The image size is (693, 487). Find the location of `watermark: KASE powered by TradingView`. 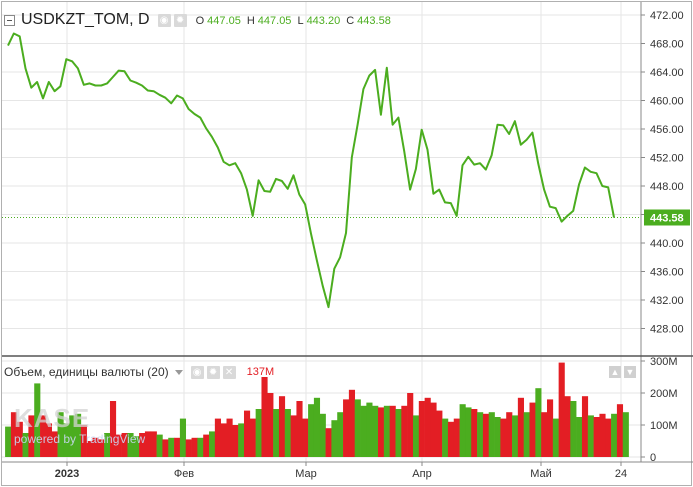

watermark: KASE powered by TradingView is located at coordinates (79, 425).